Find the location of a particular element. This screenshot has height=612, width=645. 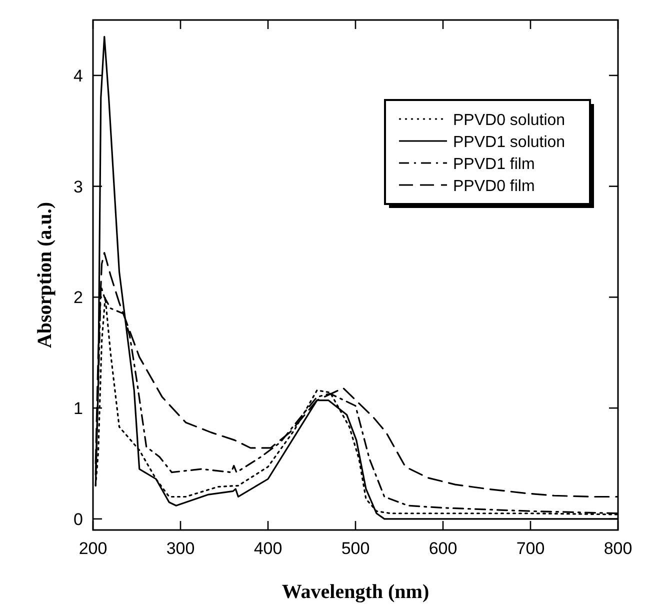

y-axis-title: Absorption (a.u.) is located at coordinates (45, 275).